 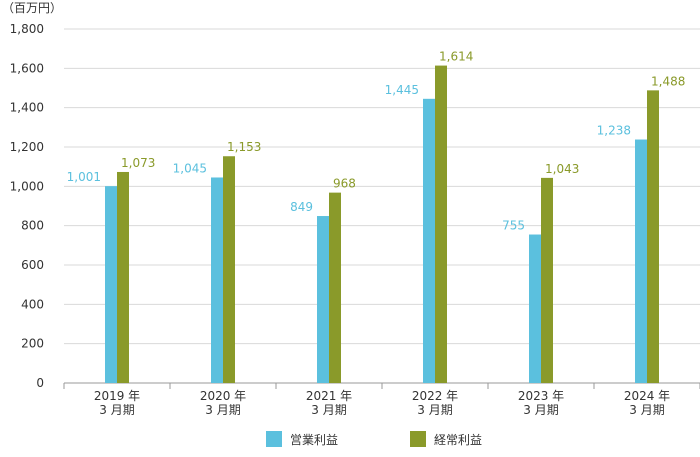 What do you see at coordinates (27, 147) in the screenshot?
I see `y-tick-label: 1,200` at bounding box center [27, 147].